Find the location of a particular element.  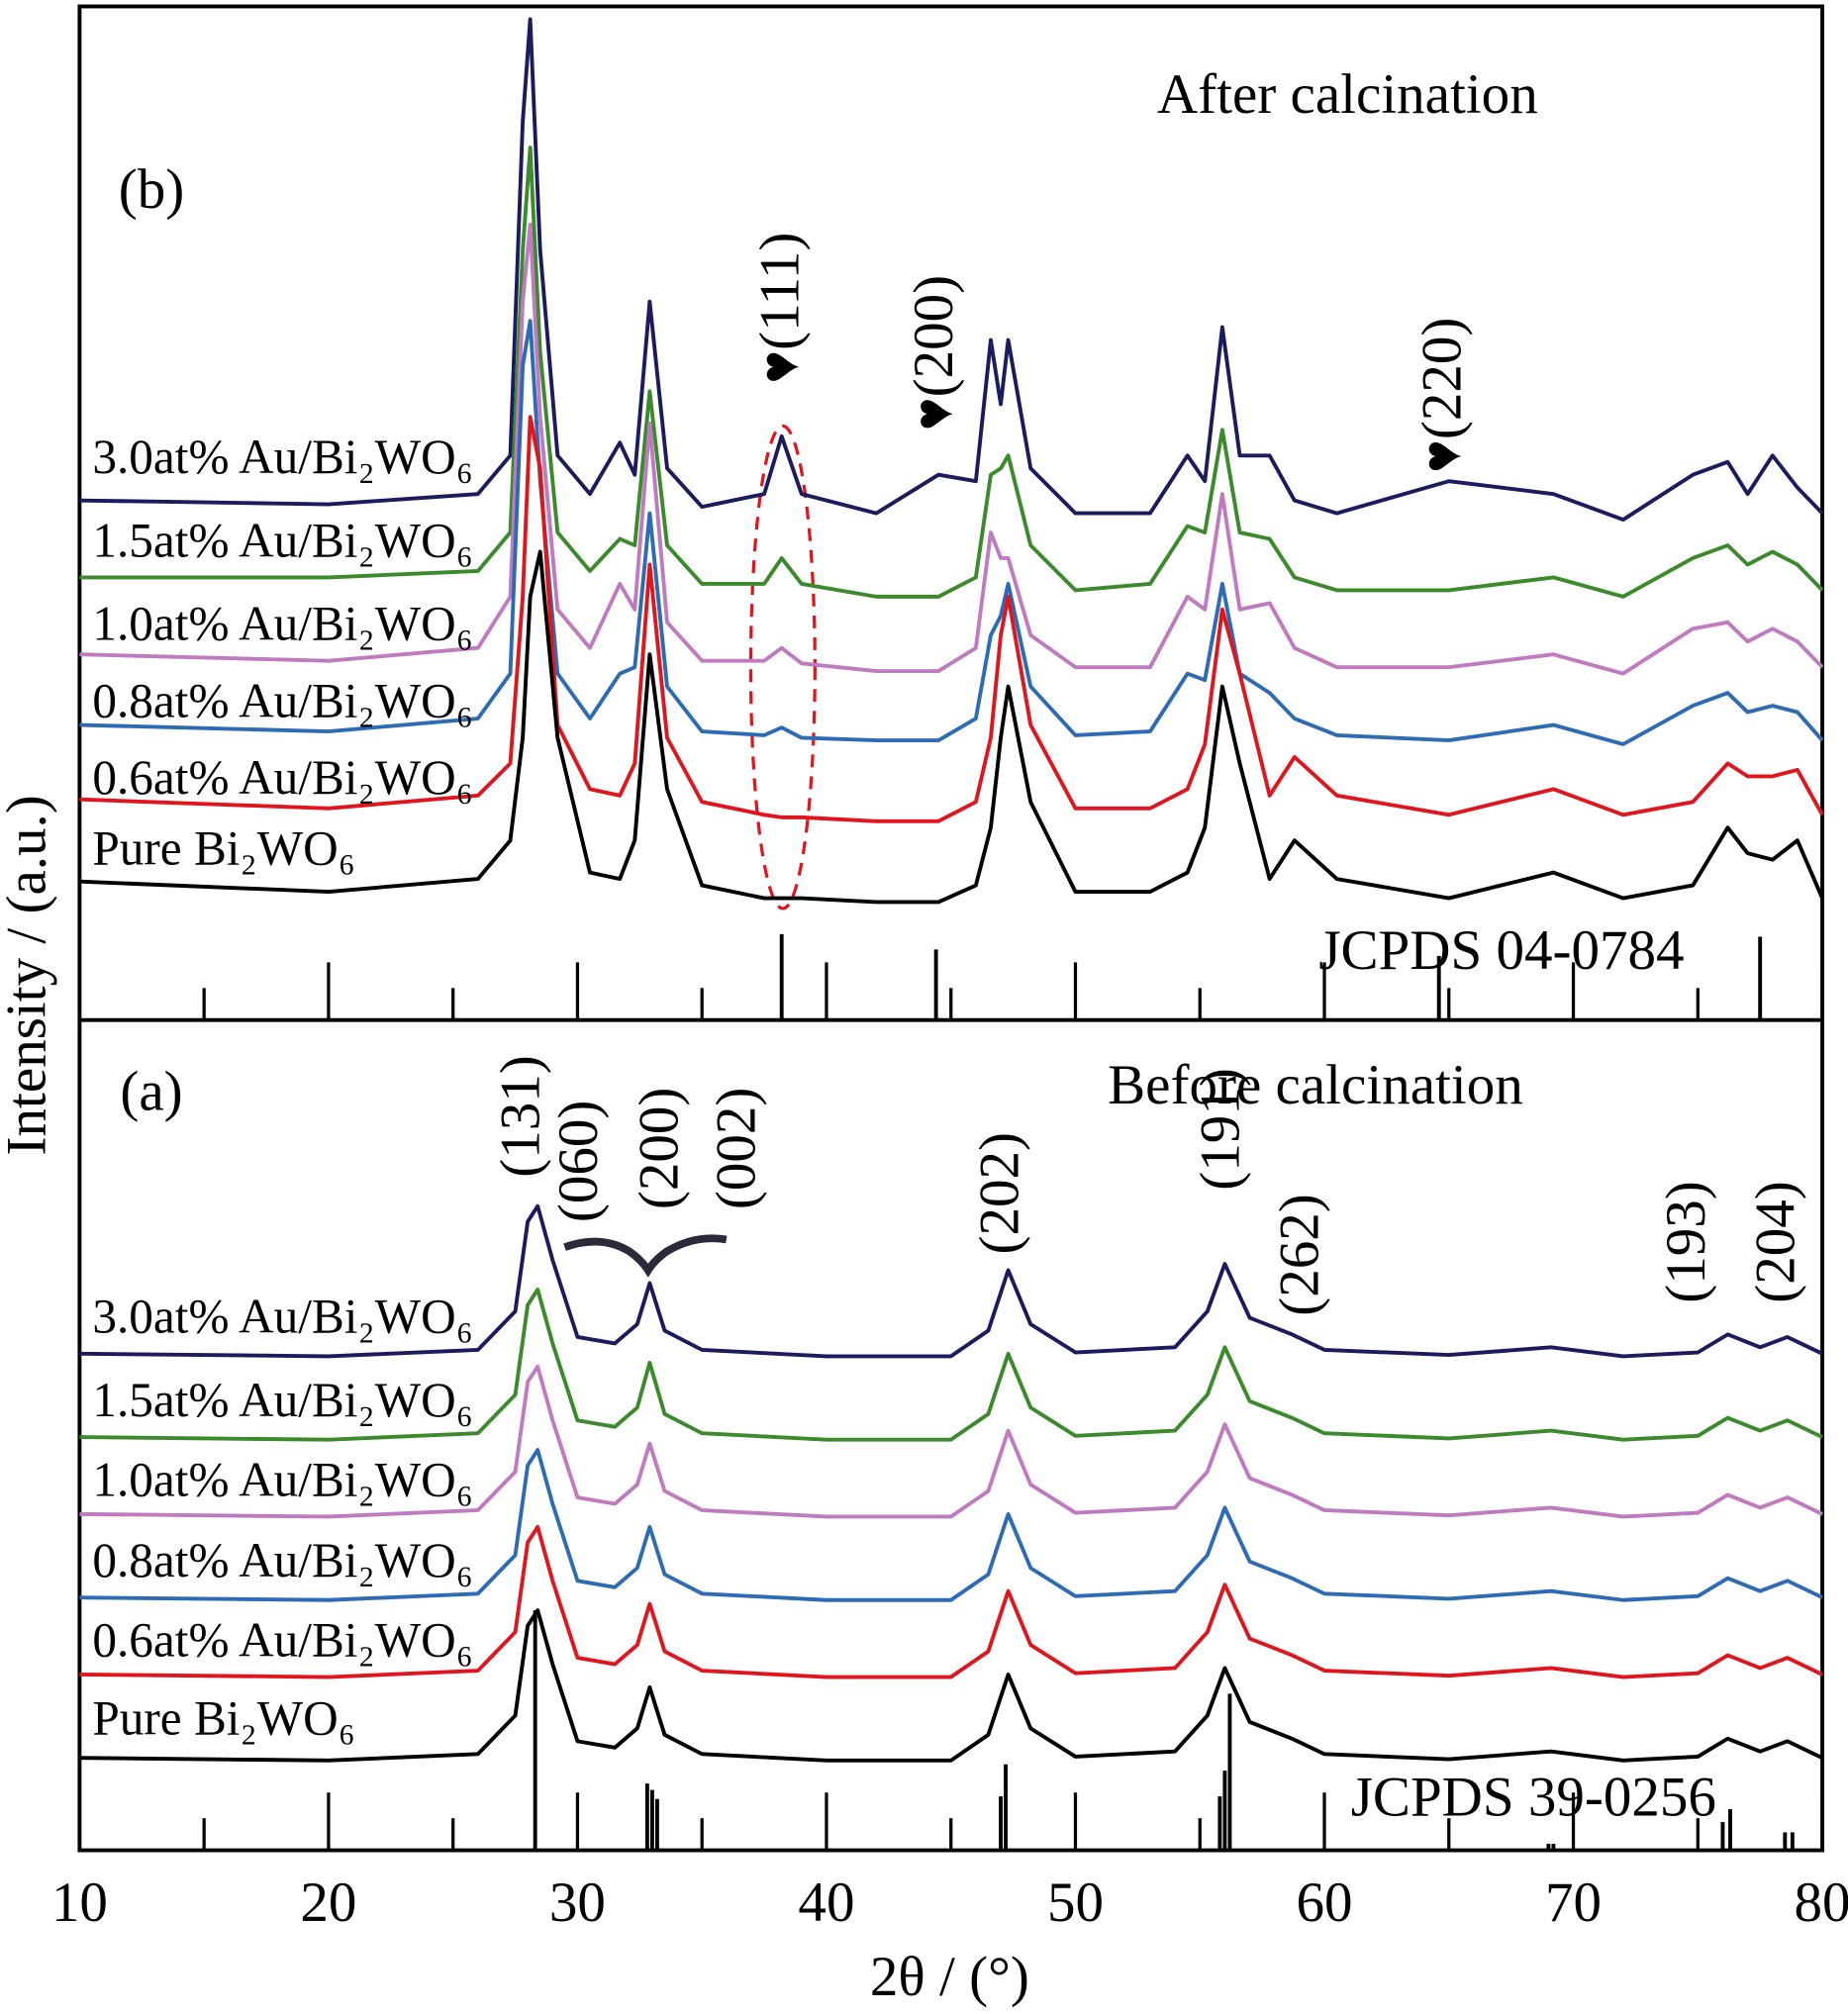

annotation: (060) is located at coordinates (578, 1162).